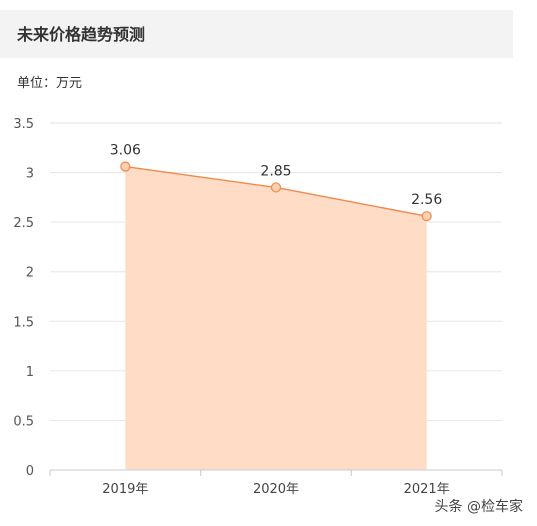 The image size is (537, 526). What do you see at coordinates (23, 421) in the screenshot?
I see `y-tick-label: 0.5` at bounding box center [23, 421].